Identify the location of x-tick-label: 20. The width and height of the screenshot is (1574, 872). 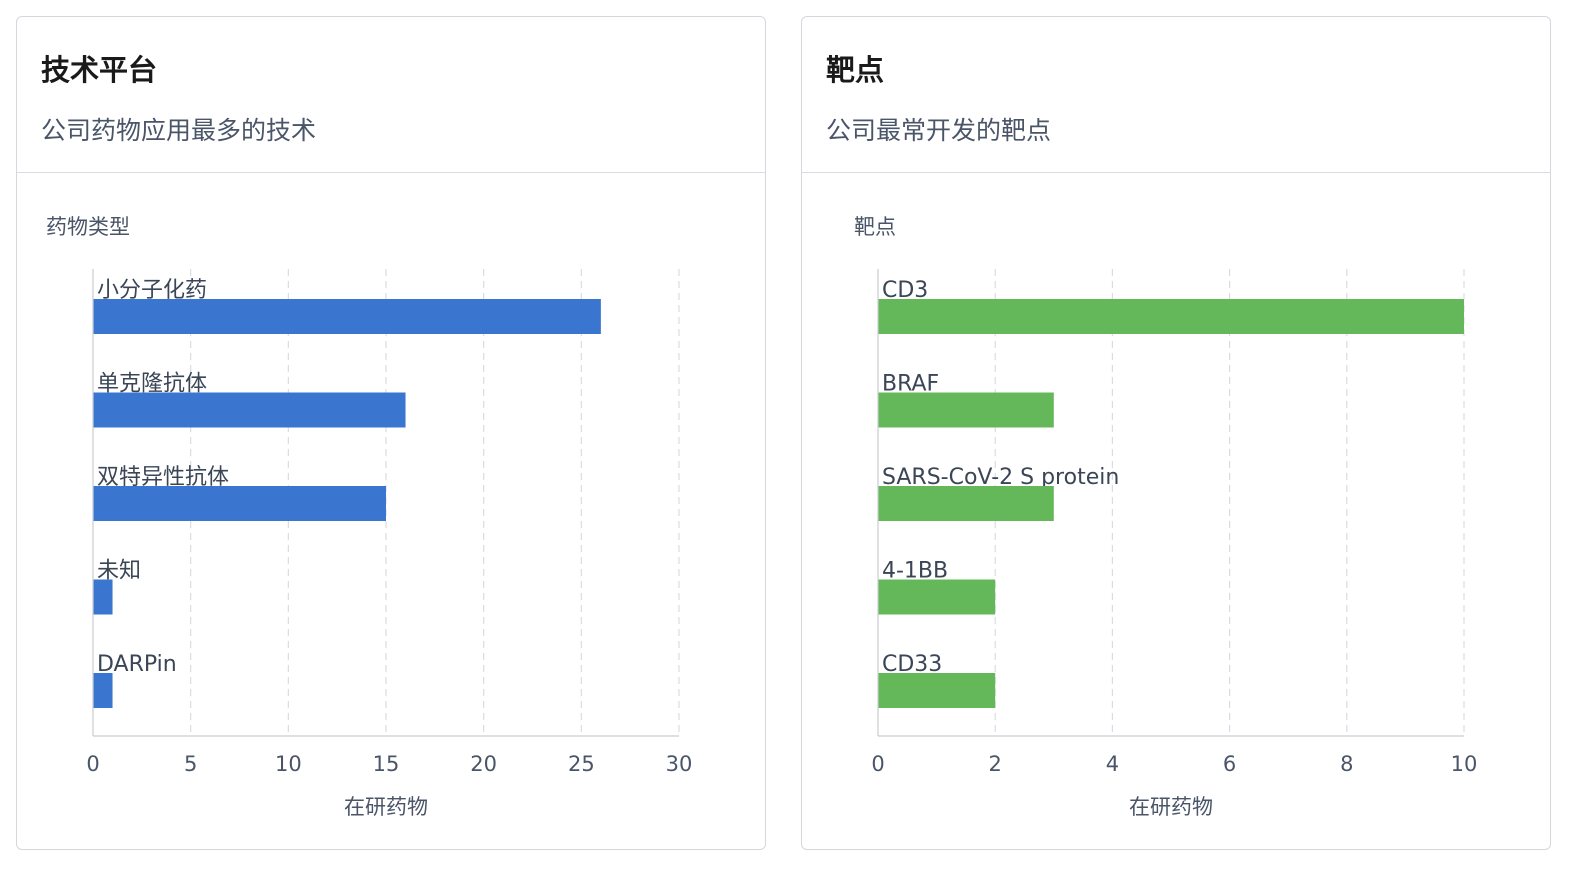
(483, 764).